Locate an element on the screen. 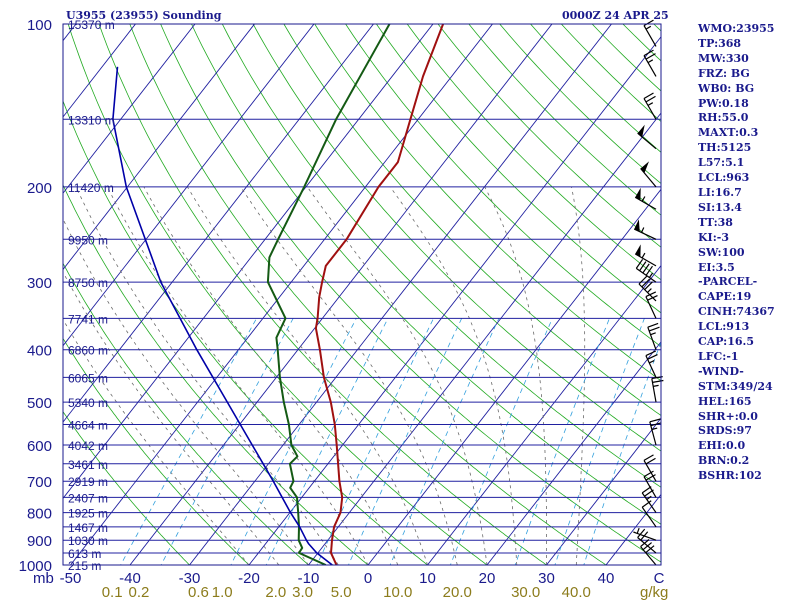 The image size is (800, 600). temperature-tick-label: -40 is located at coordinates (130, 578).